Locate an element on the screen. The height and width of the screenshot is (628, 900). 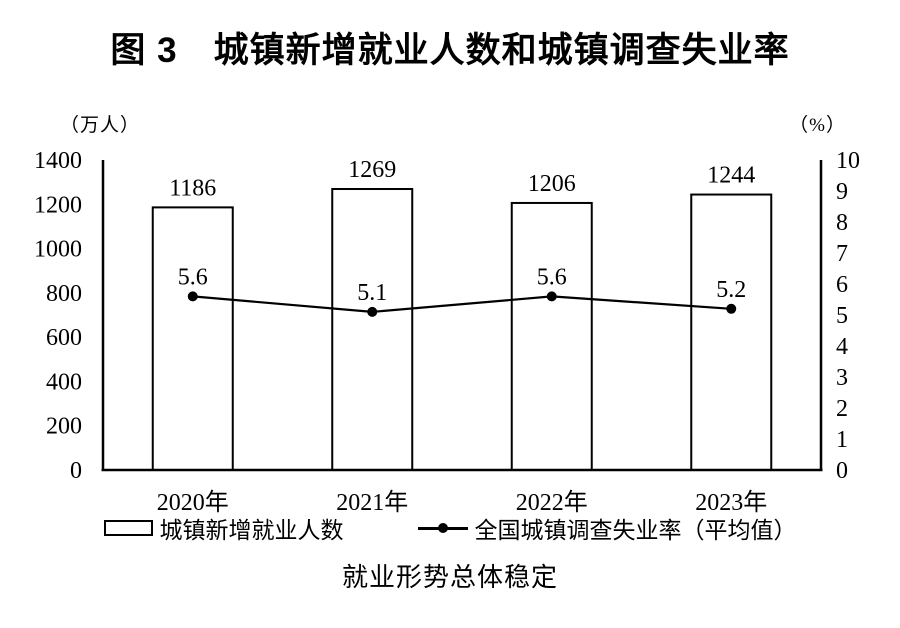
point-value-label: 5.2 is located at coordinates (731, 290).